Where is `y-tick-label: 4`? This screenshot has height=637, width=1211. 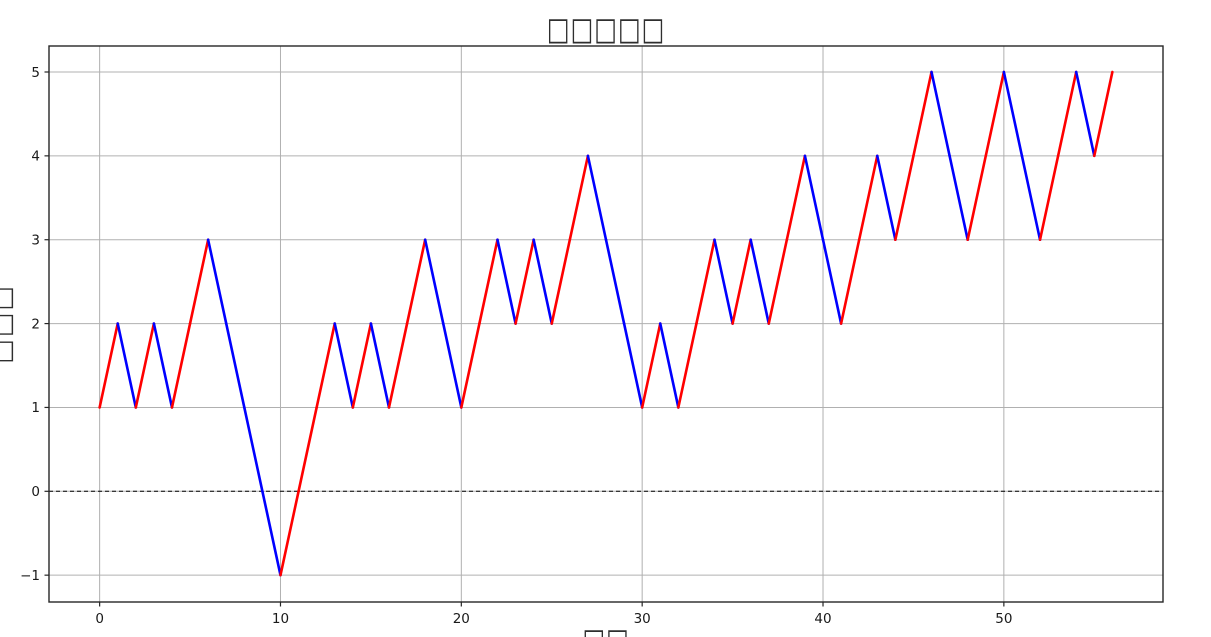 y-tick-label: 4 is located at coordinates (35, 157).